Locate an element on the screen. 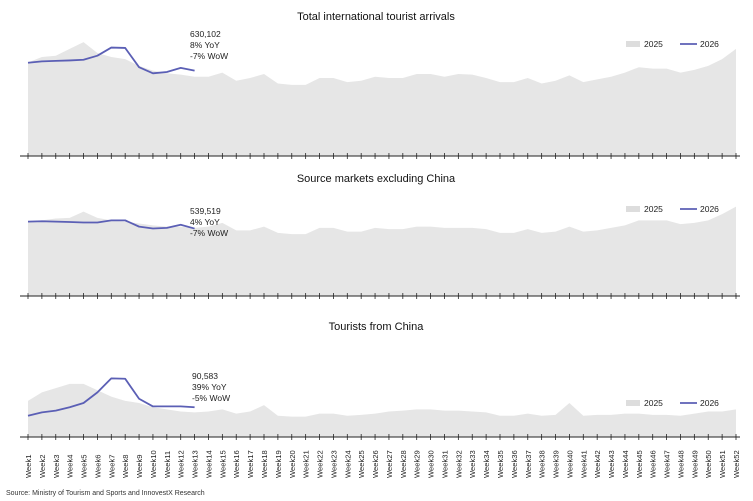 This screenshot has height=501, width=753. chart-title: Tourists from China is located at coordinates (377, 327).